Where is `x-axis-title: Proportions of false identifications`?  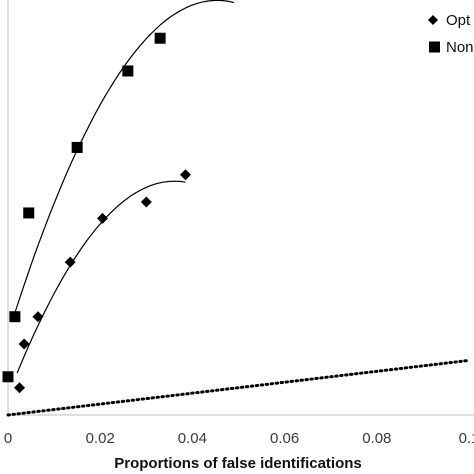
x-axis-title: Proportions of false identifications is located at coordinates (238, 463).